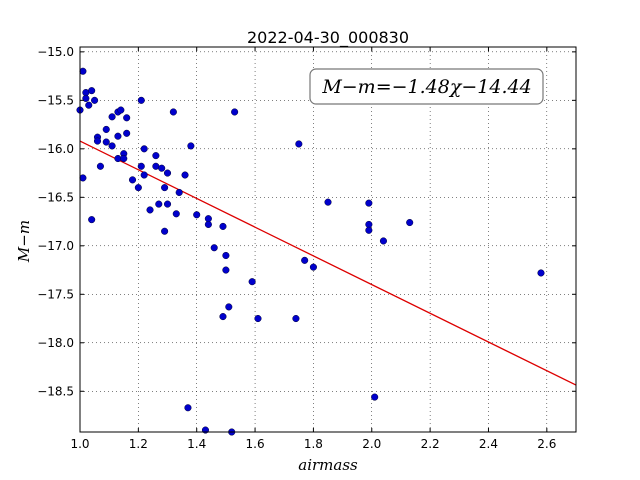 The width and height of the screenshot is (640, 480). I want to click on fit-equation-text: M−m=−1.48χ−14.44, so click(426, 87).